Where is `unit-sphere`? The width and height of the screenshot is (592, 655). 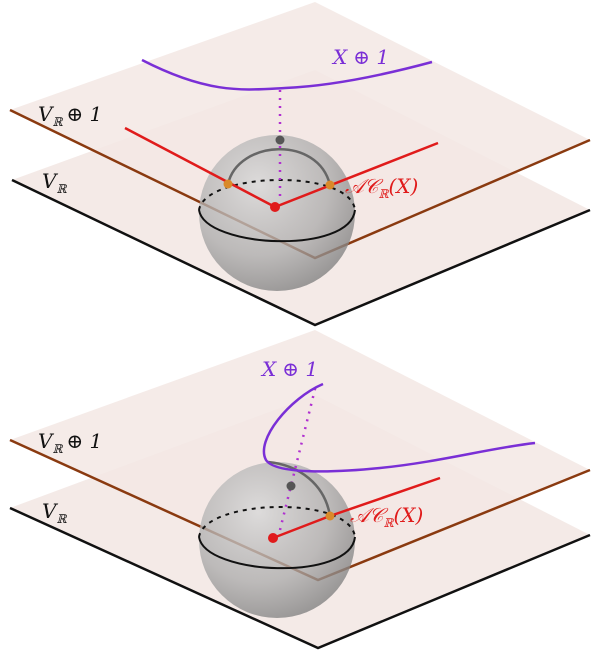 unit-sphere is located at coordinates (277, 213).